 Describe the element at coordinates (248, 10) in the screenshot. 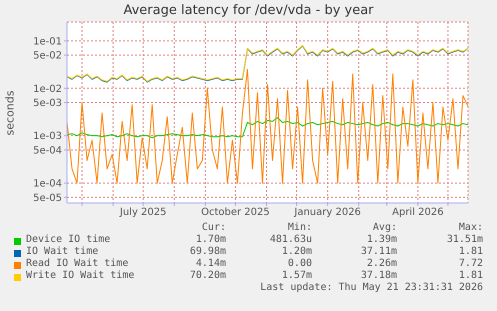

I see `chart-title: Average latency for /dev/vda - by year` at that location.